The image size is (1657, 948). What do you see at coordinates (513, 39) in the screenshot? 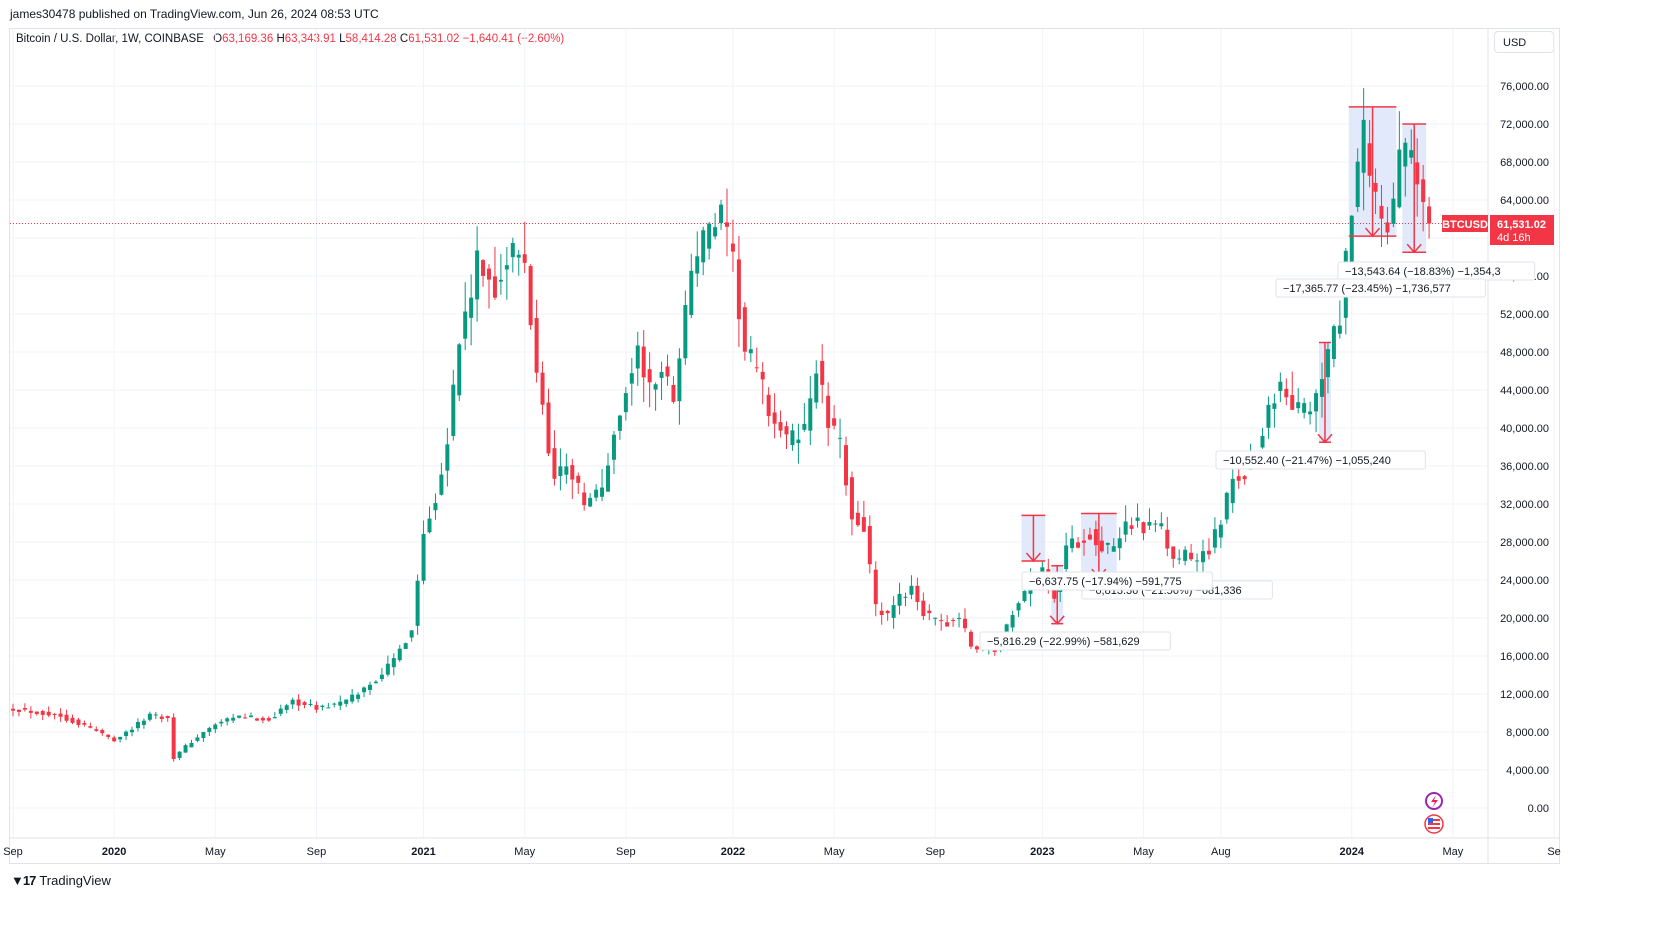
I see `change-value: −1,640.41 (−2.60%)` at bounding box center [513, 39].